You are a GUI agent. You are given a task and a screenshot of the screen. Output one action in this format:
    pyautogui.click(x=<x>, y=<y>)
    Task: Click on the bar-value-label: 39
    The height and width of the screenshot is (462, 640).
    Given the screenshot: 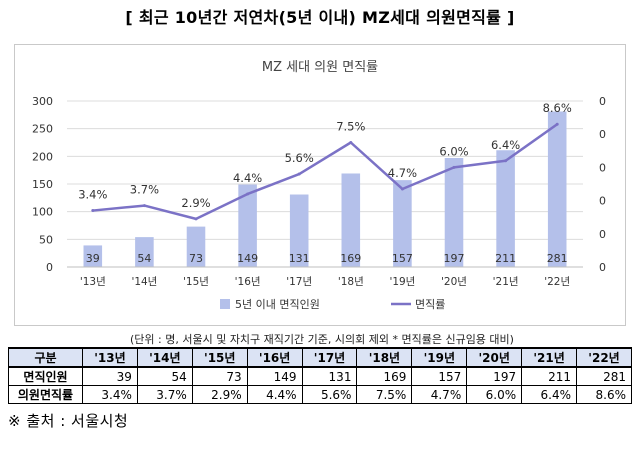 What is the action you would take?
    pyautogui.click(x=93, y=258)
    